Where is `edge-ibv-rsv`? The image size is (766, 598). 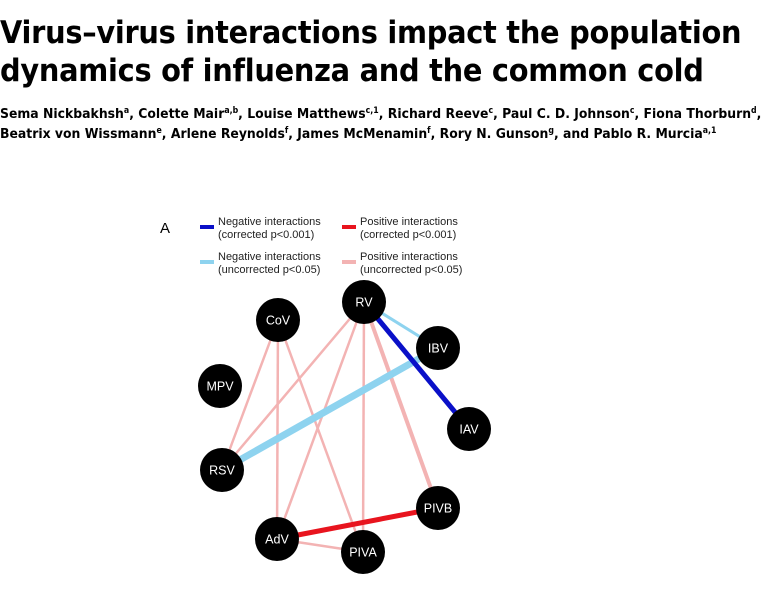 edge-ibv-rsv is located at coordinates (330, 409).